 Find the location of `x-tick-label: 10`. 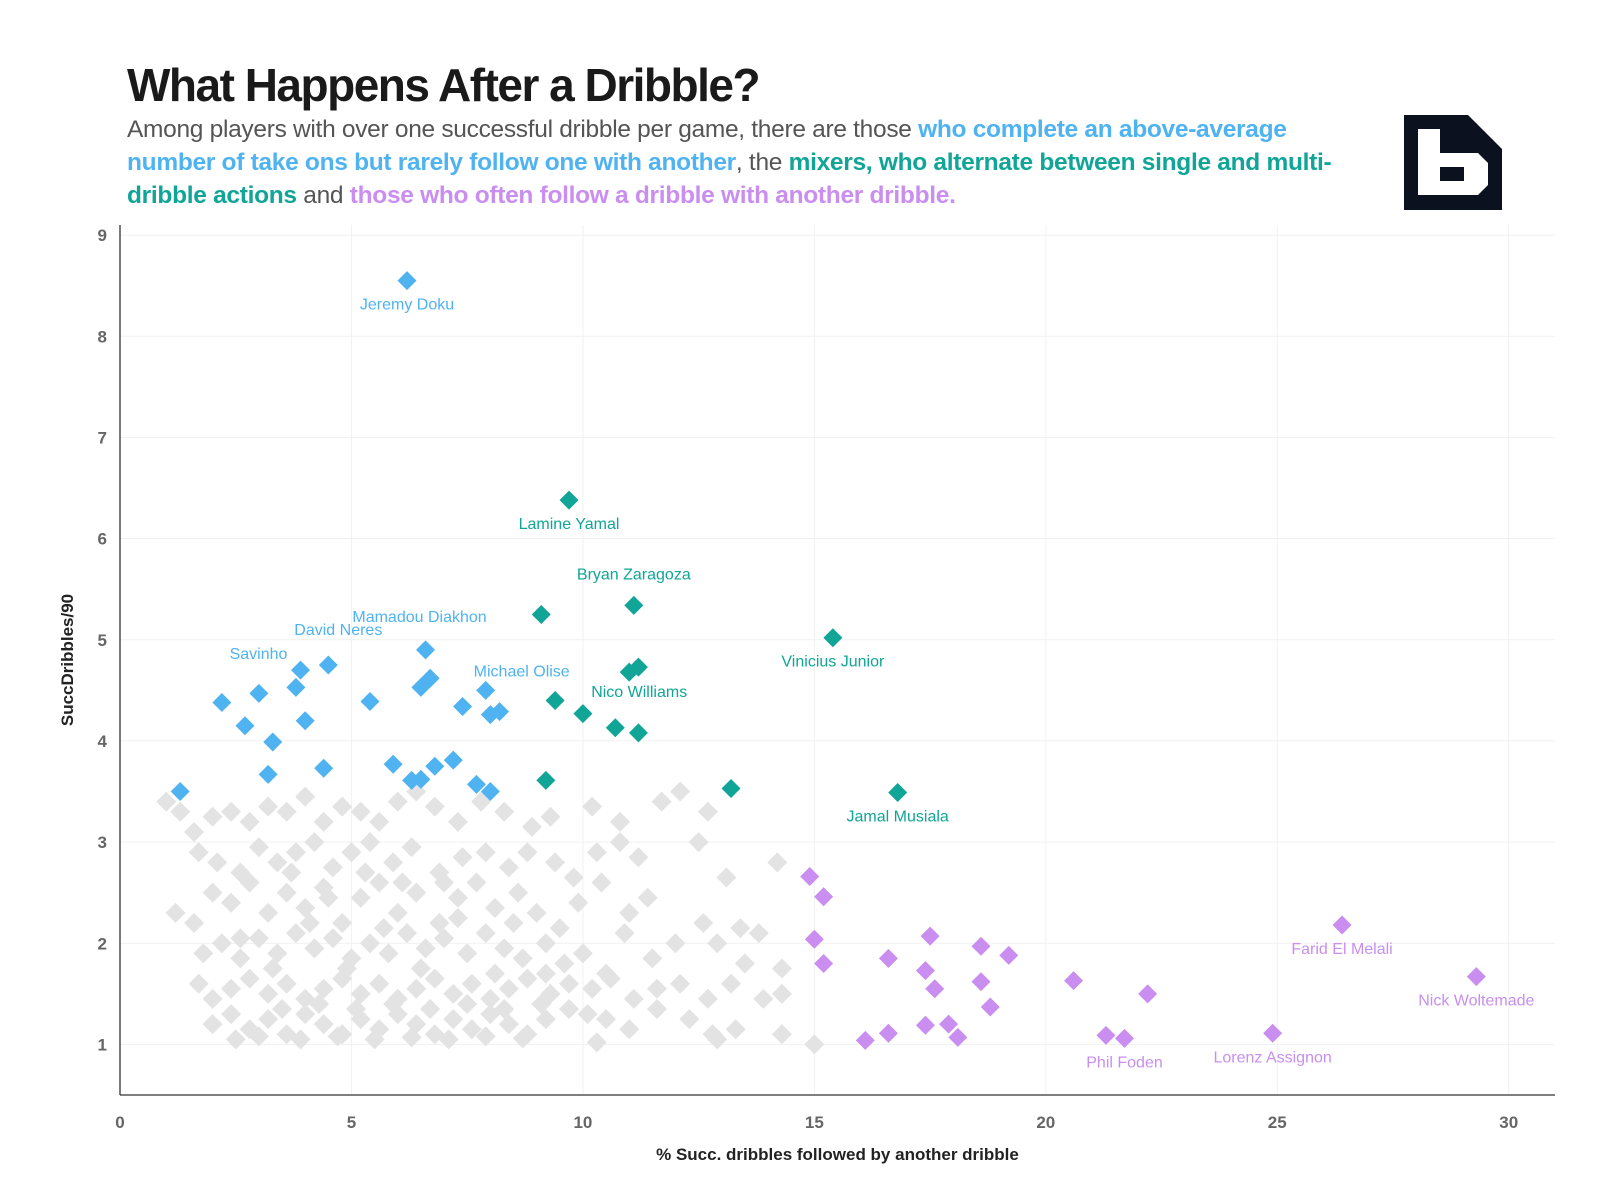

x-tick-label: 10 is located at coordinates (582, 1122).